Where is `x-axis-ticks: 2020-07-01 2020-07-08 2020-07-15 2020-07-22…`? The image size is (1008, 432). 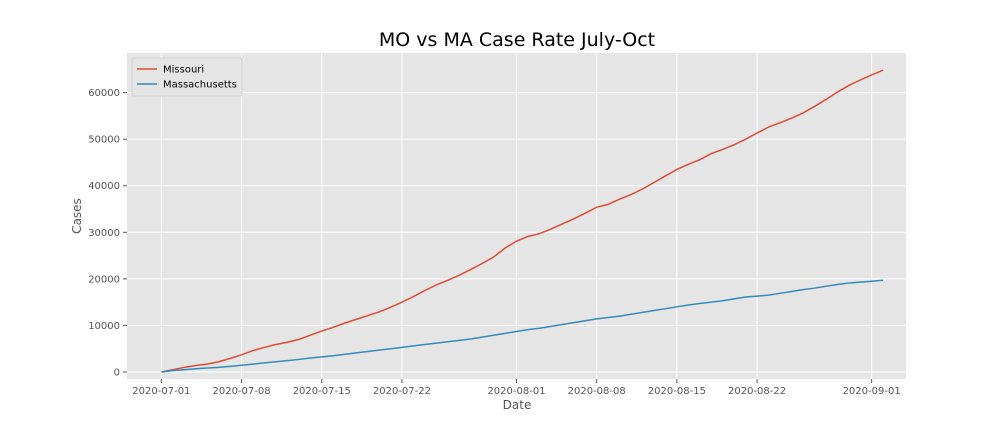
x-axis-ticks: 2020-07-01 2020-07-08 2020-07-15 2020-07-22… is located at coordinates (516, 388).